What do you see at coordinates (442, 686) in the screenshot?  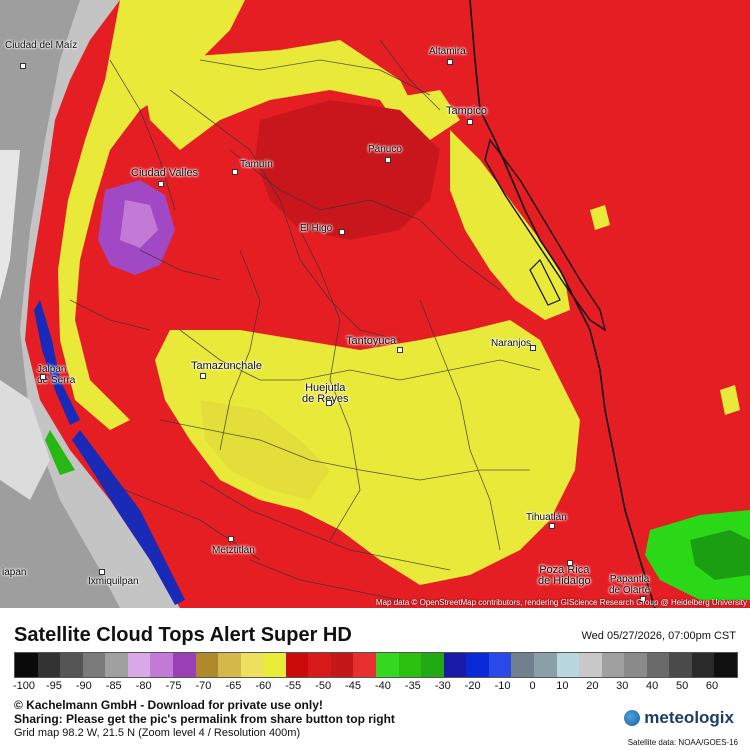 I see `tick-label: -30` at bounding box center [442, 686].